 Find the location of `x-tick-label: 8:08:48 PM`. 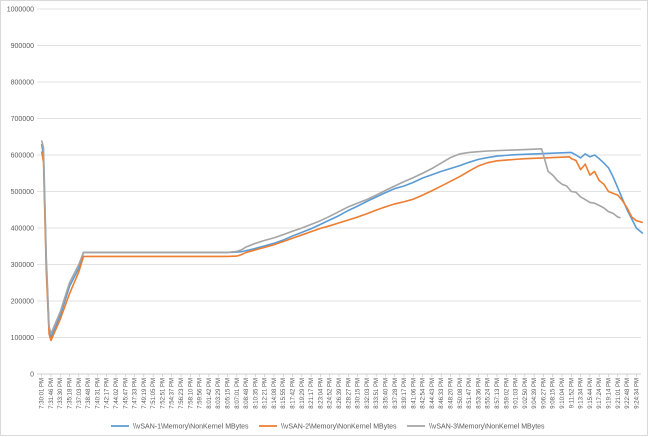

x-tick-label: 8:08:48 PM is located at coordinates (247, 393).